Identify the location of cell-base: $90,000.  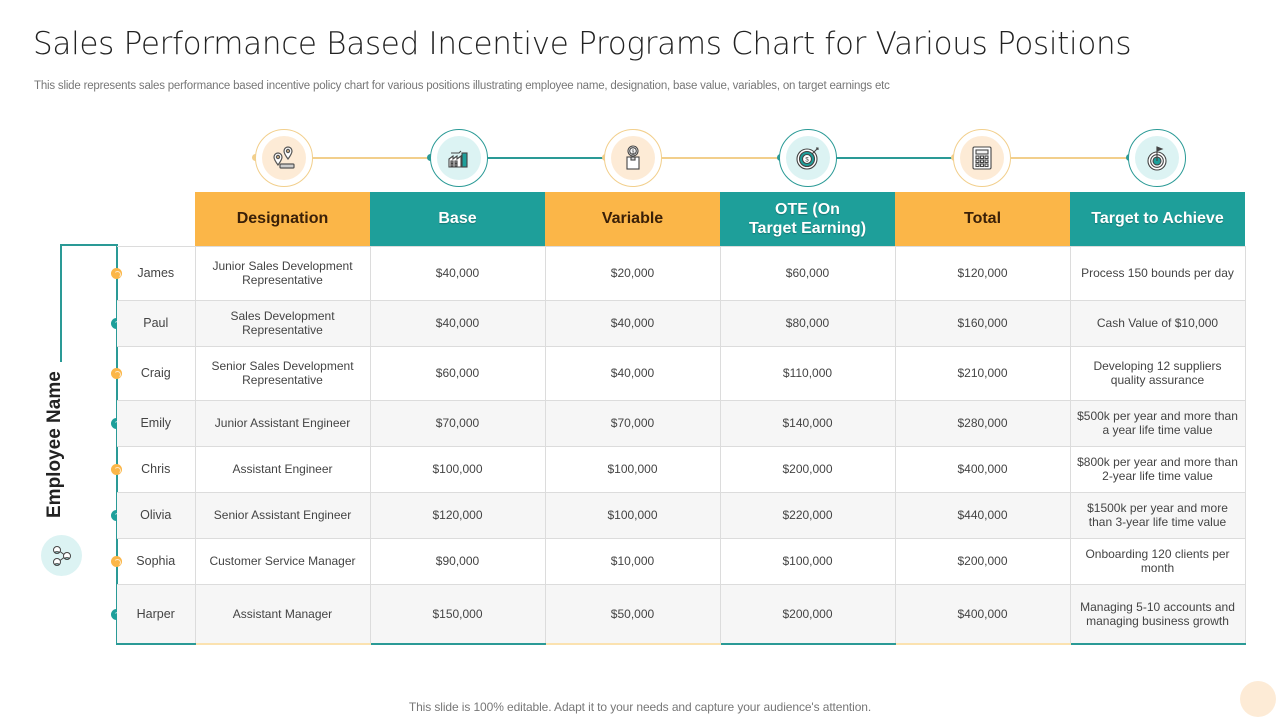
(457, 561).